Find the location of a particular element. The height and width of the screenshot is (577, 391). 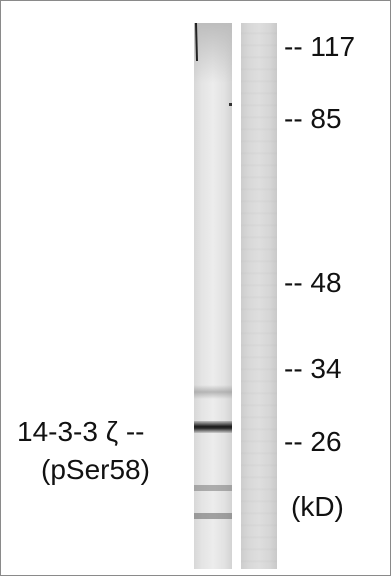

band-label-protein: 14-3-3 ζ -- is located at coordinates (81, 431).